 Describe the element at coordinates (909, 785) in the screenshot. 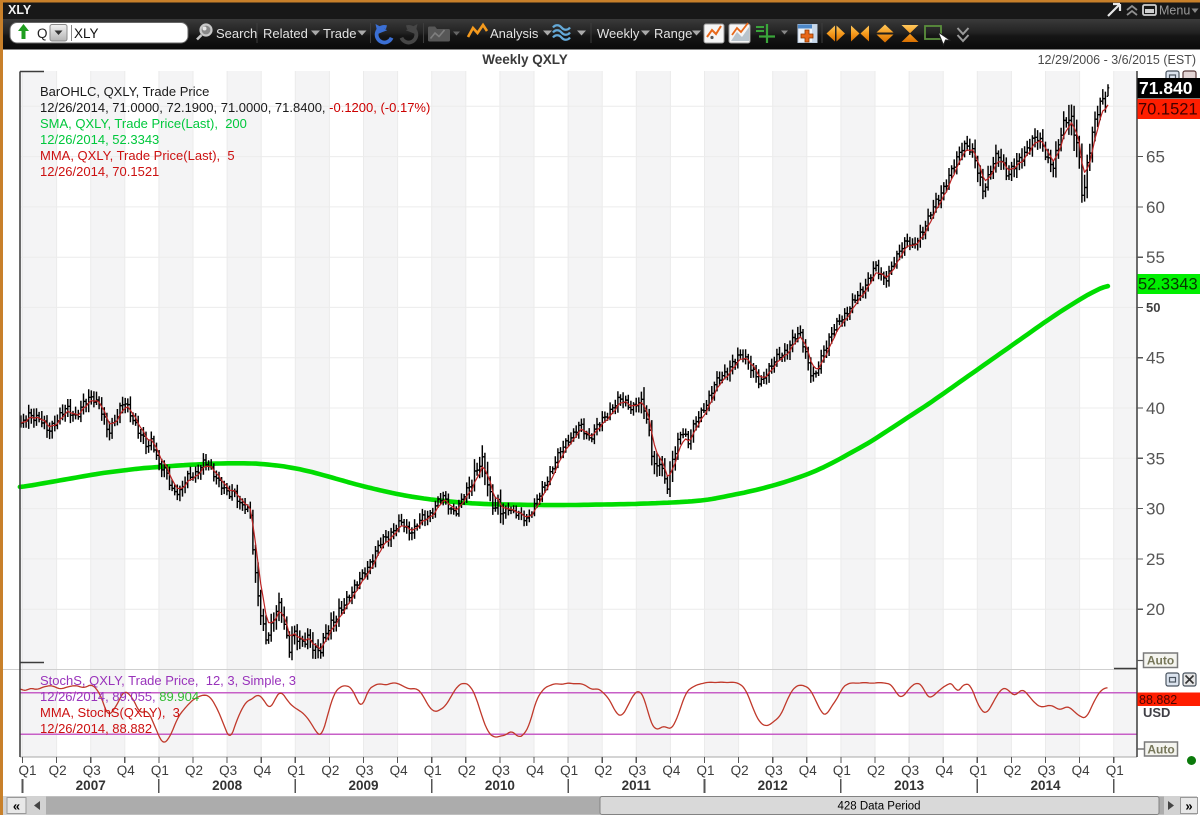

I see `svg-text: 2013` at that location.